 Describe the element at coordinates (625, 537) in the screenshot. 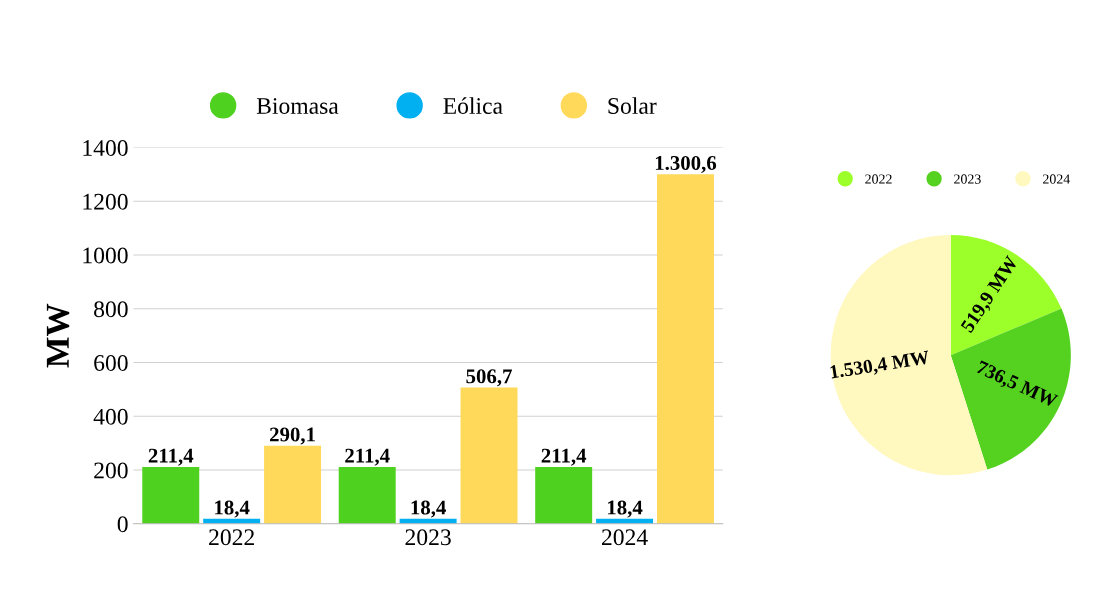

I see `x-tick-label: 2024` at that location.